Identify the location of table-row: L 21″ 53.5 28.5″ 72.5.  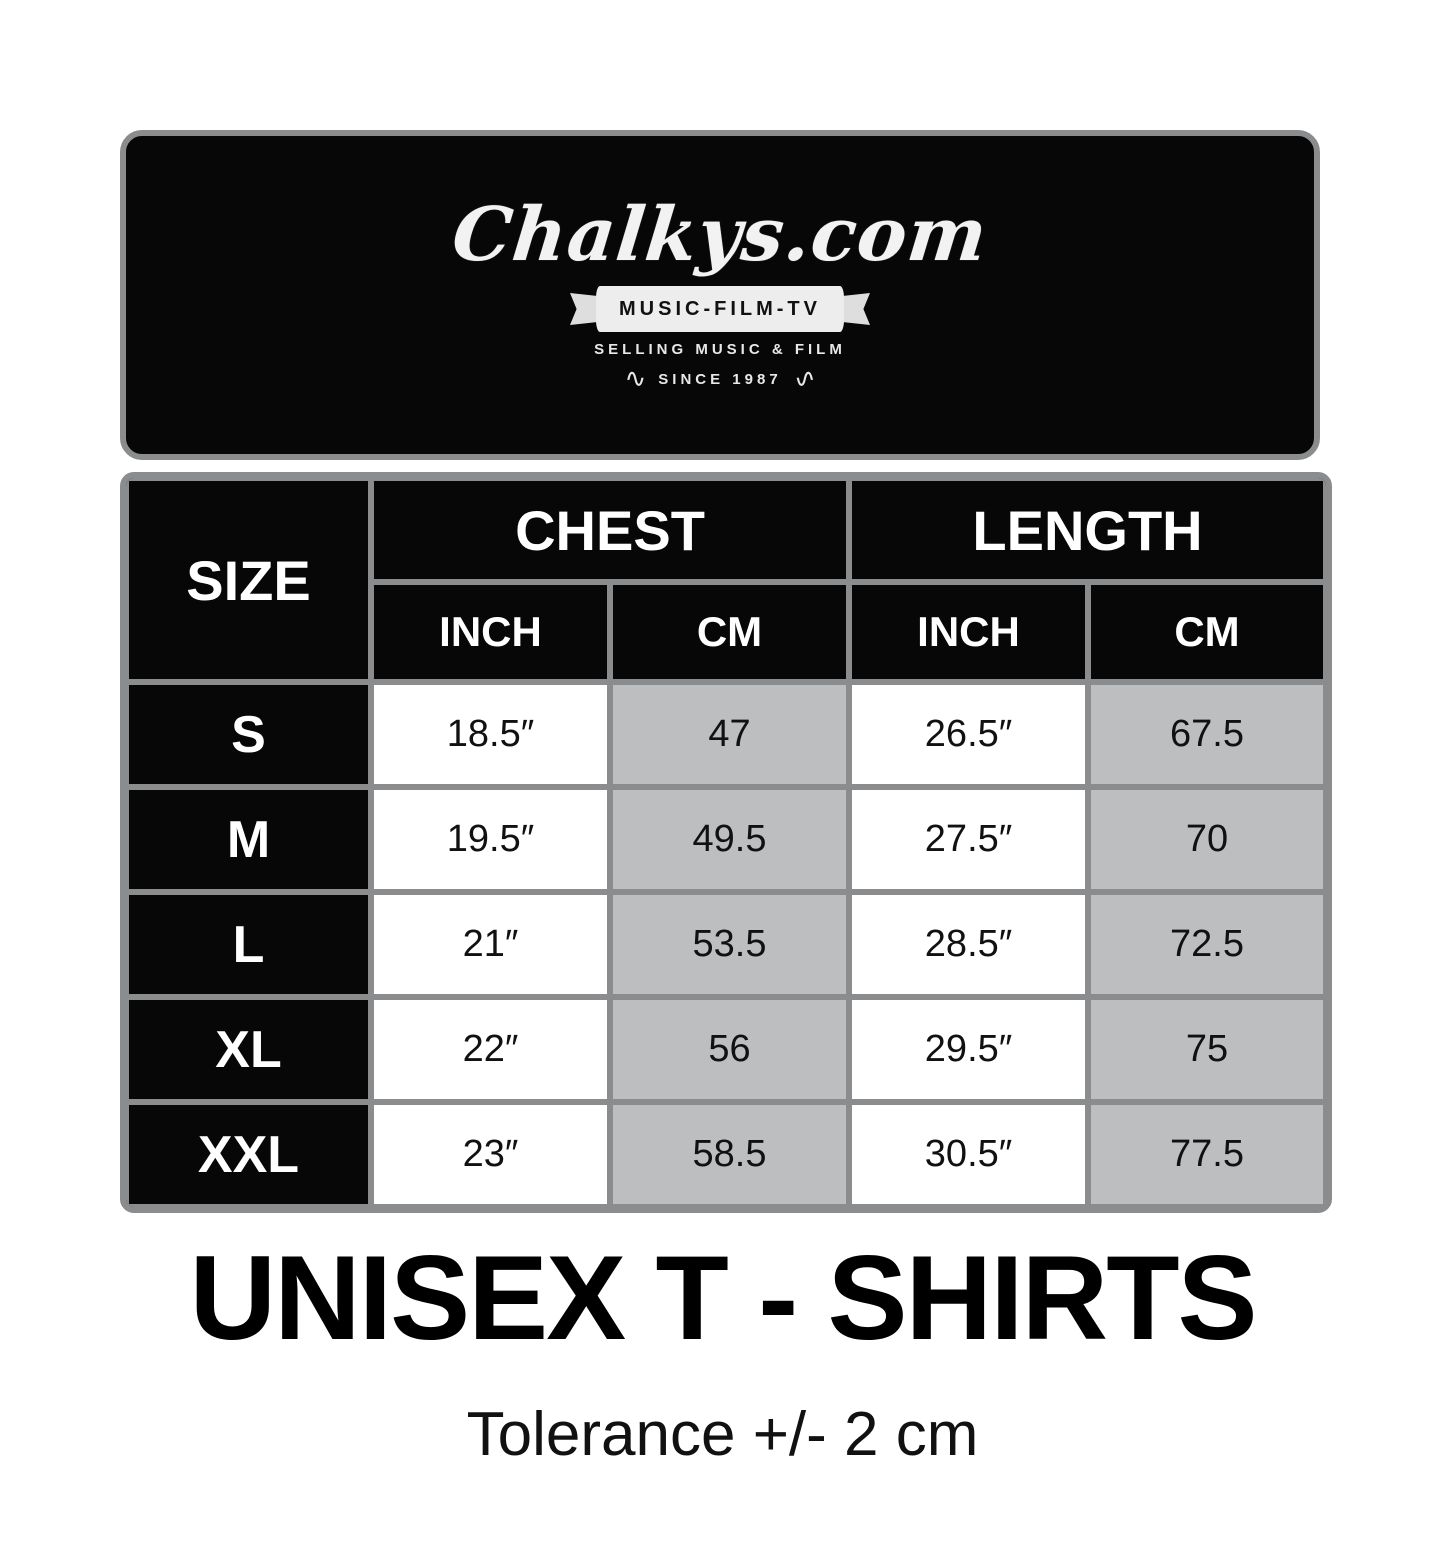
(726, 944).